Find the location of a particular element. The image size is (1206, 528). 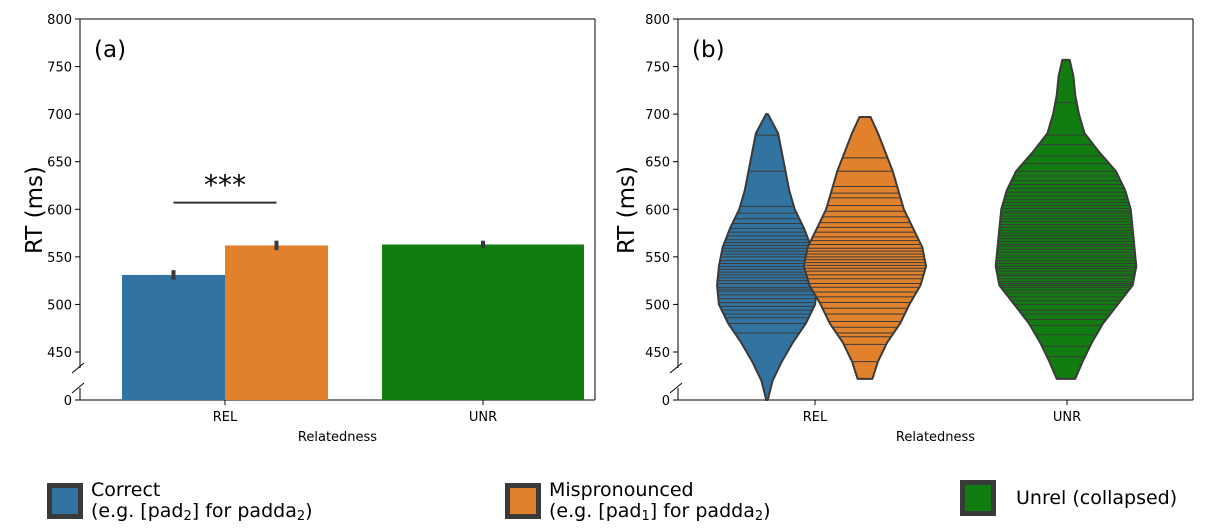

legend-item-unrel: Unrel (collapsed) is located at coordinates (1068, 498).